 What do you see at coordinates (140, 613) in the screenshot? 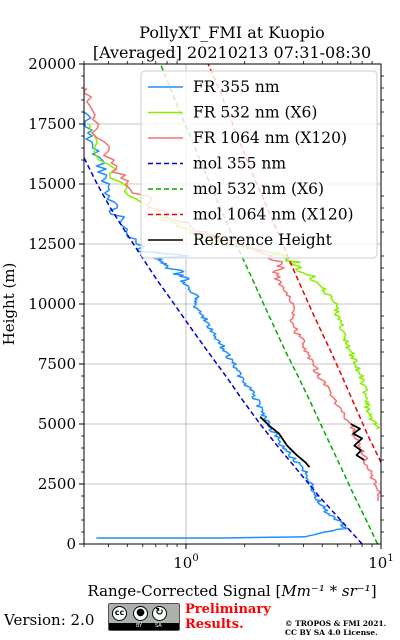
I see `by-person-icon: ●` at bounding box center [140, 613].